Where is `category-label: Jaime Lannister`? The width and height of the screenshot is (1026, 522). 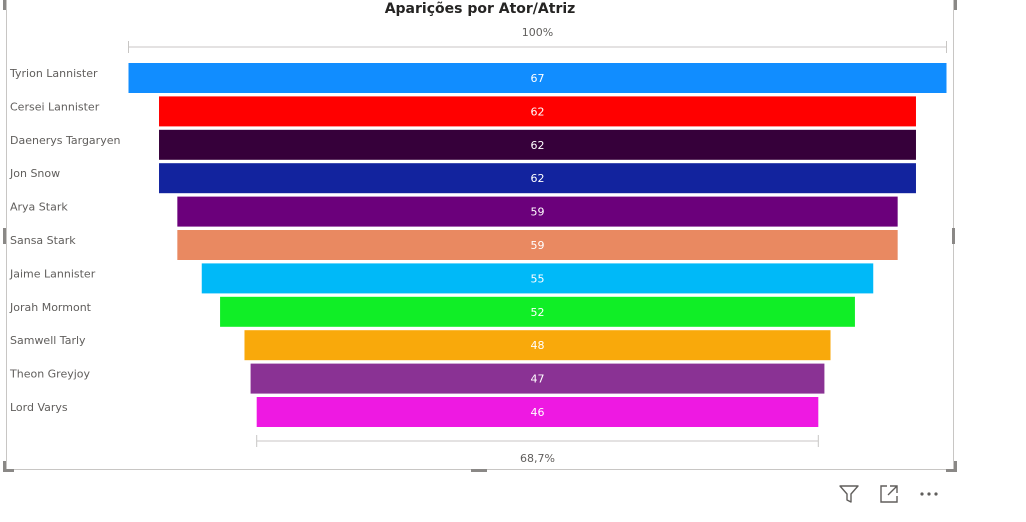
category-label: Jaime Lannister is located at coordinates (52, 273).